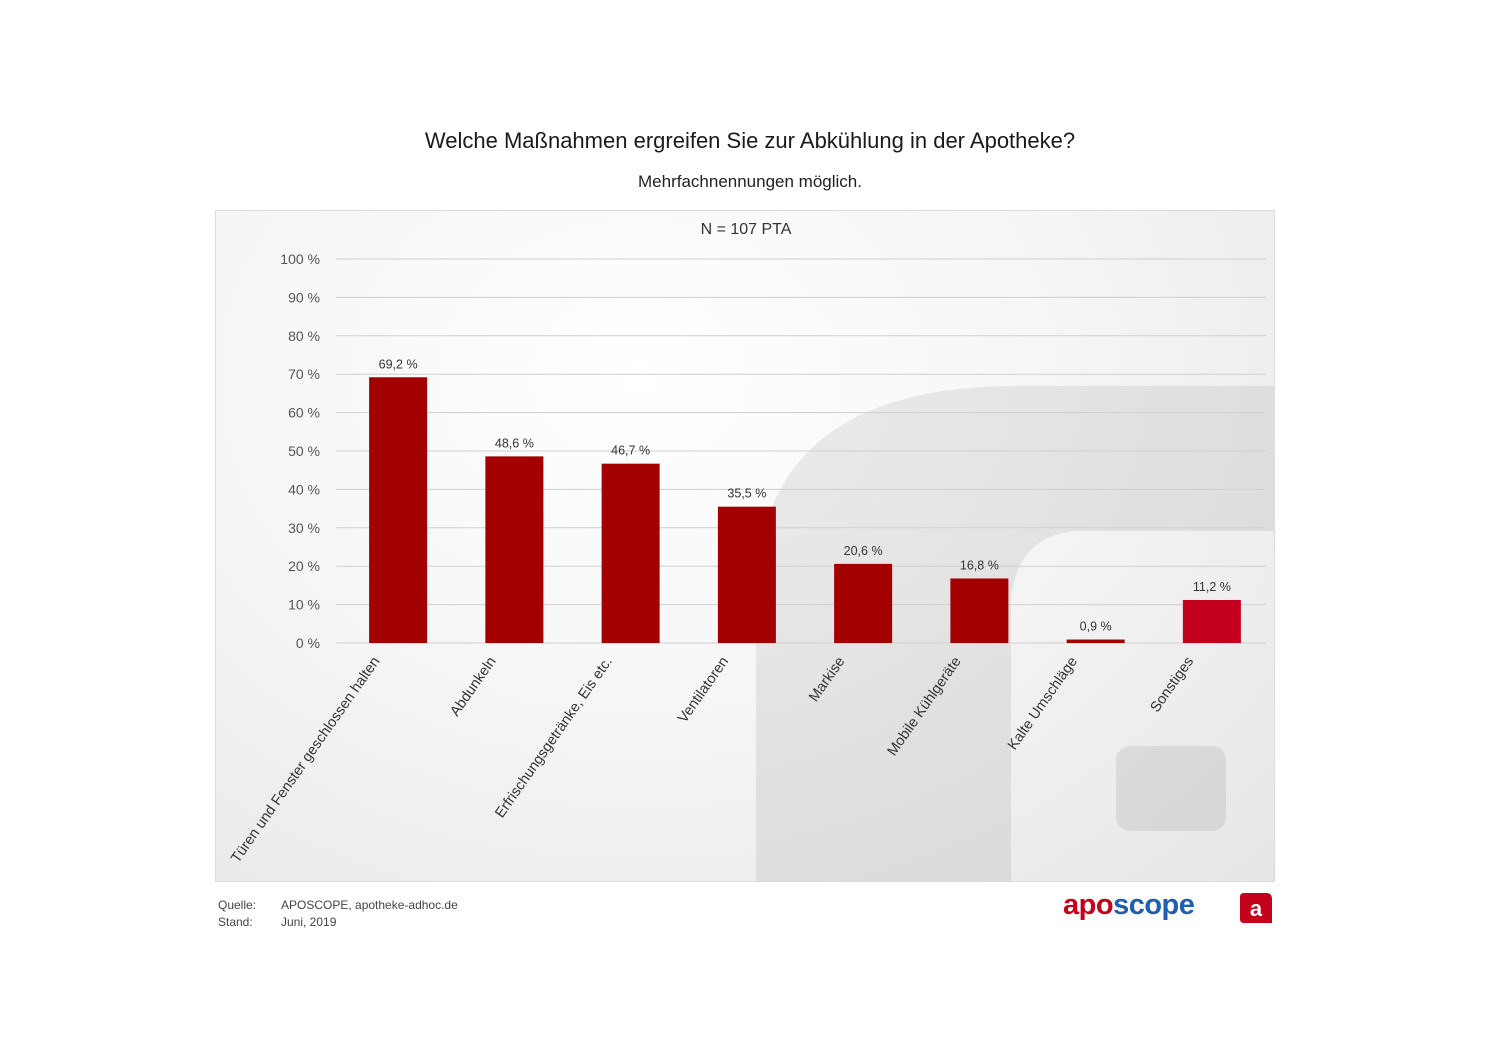 Image resolution: width=1500 pixels, height=1060 pixels. I want to click on source-label: Quelle:, so click(237, 905).